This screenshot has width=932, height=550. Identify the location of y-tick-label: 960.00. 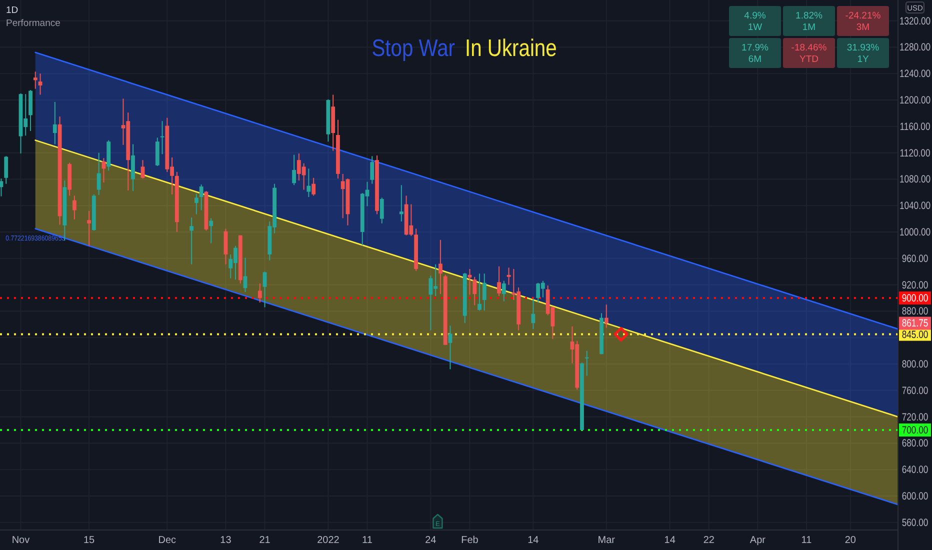
(915, 259).